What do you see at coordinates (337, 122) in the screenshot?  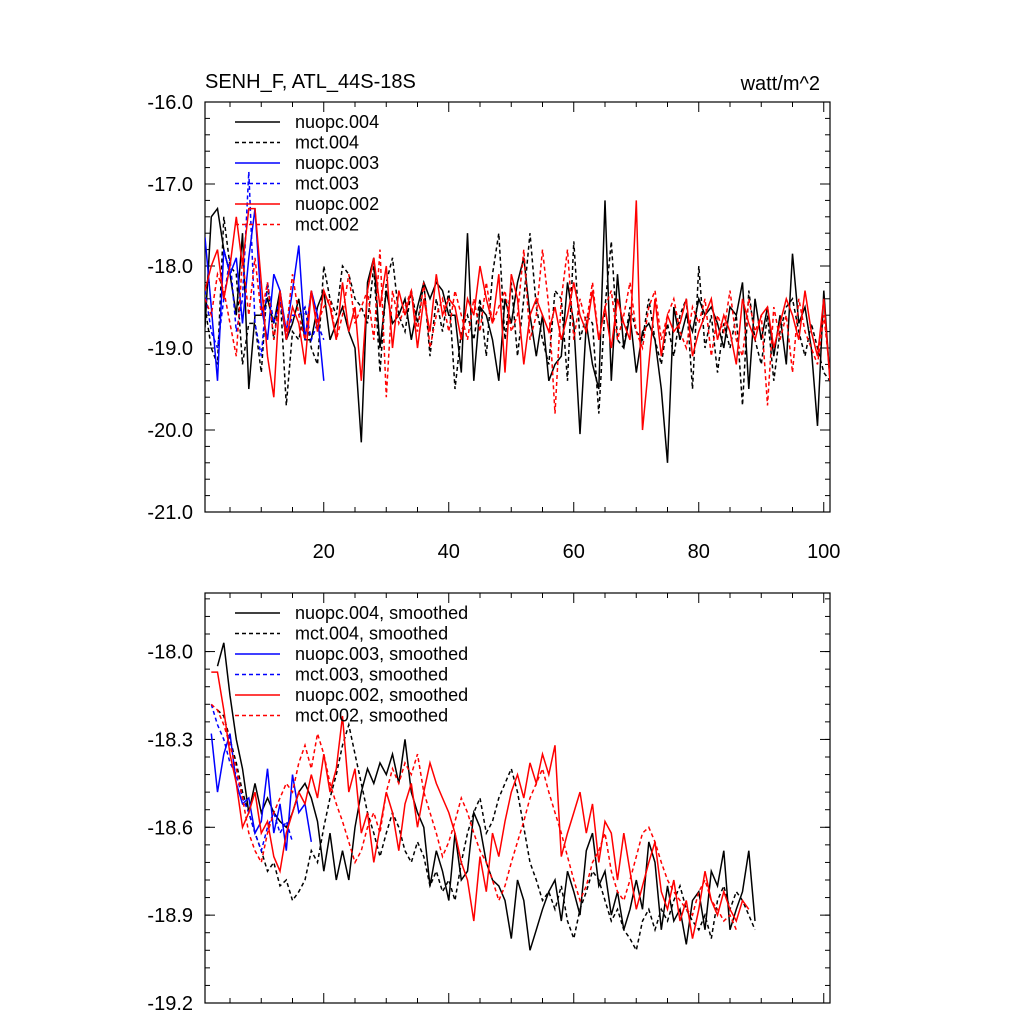 I see `panel-1-legend-label: nuopc.004` at bounding box center [337, 122].